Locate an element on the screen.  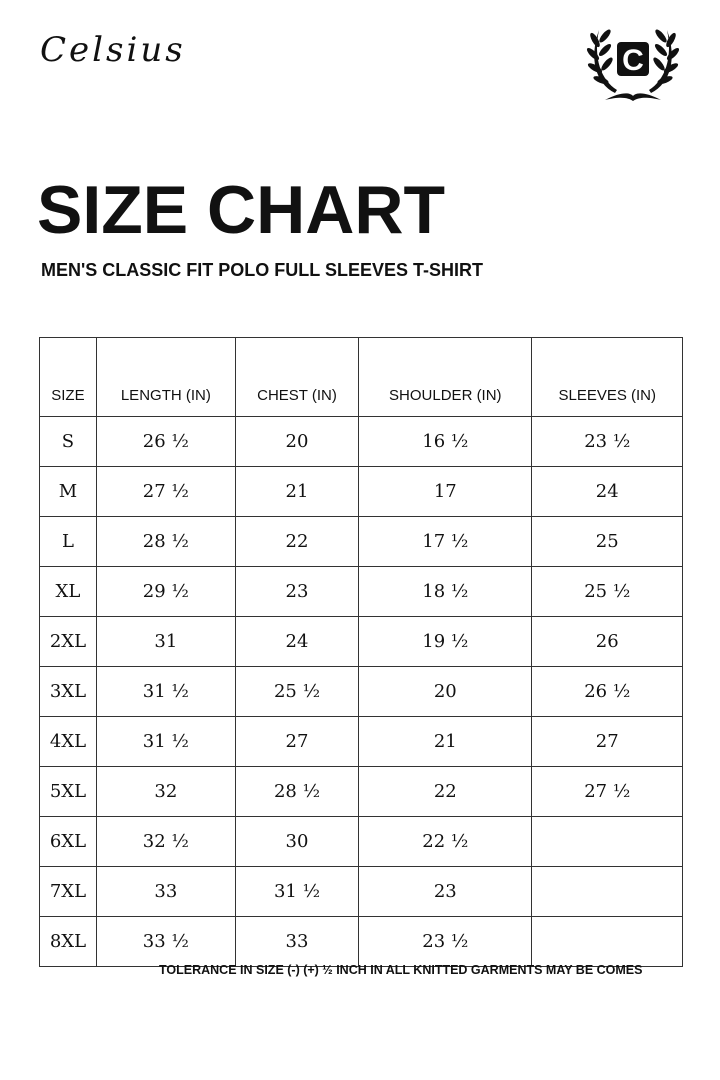
cell-shoulder: 17 is located at coordinates (445, 491).